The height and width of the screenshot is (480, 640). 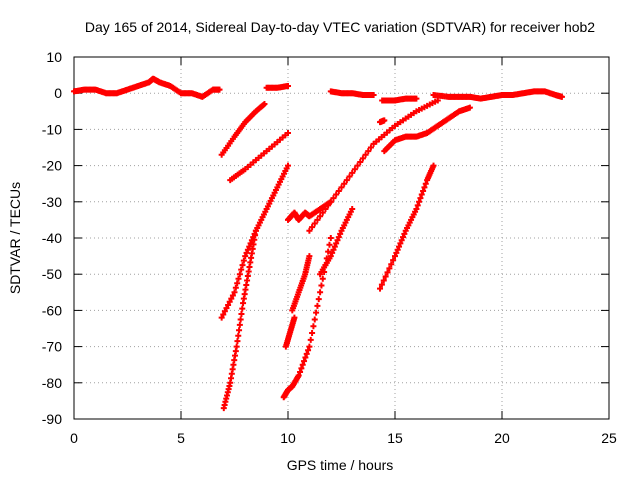 What do you see at coordinates (395, 438) in the screenshot?
I see `x-tick-label: 15` at bounding box center [395, 438].